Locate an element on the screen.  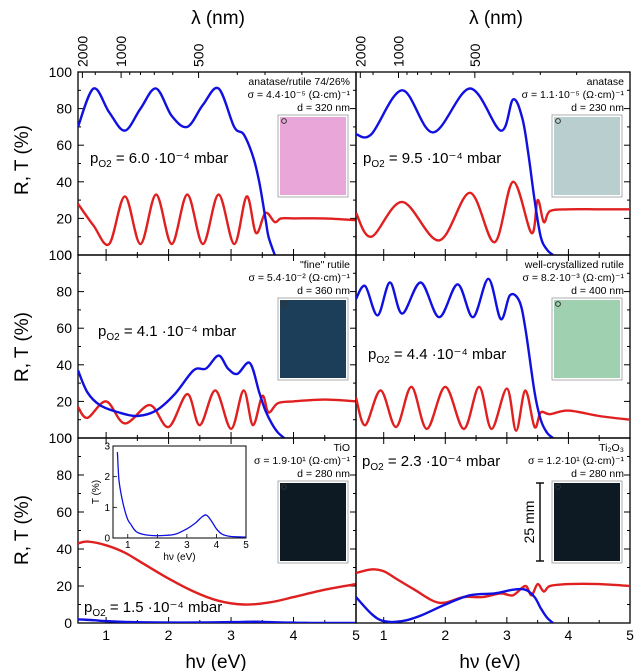
sample-title: "fine" rutile is located at coordinates (325, 265).